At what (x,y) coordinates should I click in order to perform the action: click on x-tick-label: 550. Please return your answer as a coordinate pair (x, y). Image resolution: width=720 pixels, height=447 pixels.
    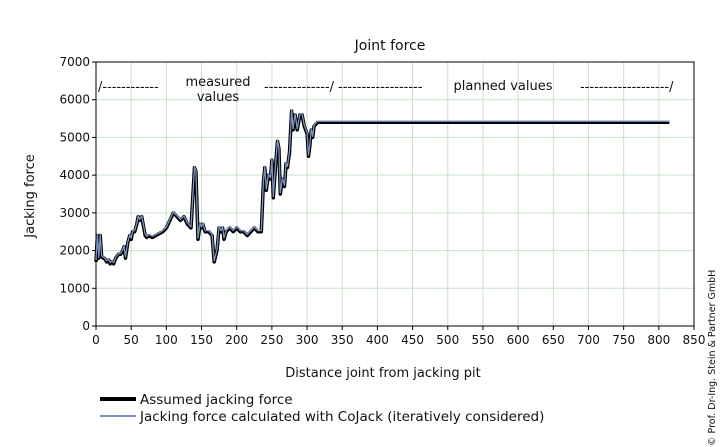
    Looking at the image, I should click on (482, 340).